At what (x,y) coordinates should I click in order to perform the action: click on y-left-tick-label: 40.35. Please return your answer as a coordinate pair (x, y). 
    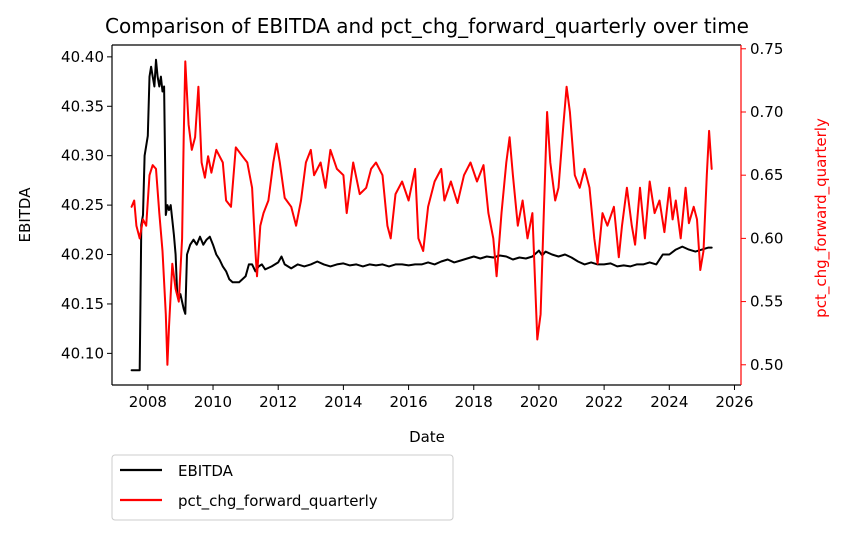
    Looking at the image, I should click on (82, 106).